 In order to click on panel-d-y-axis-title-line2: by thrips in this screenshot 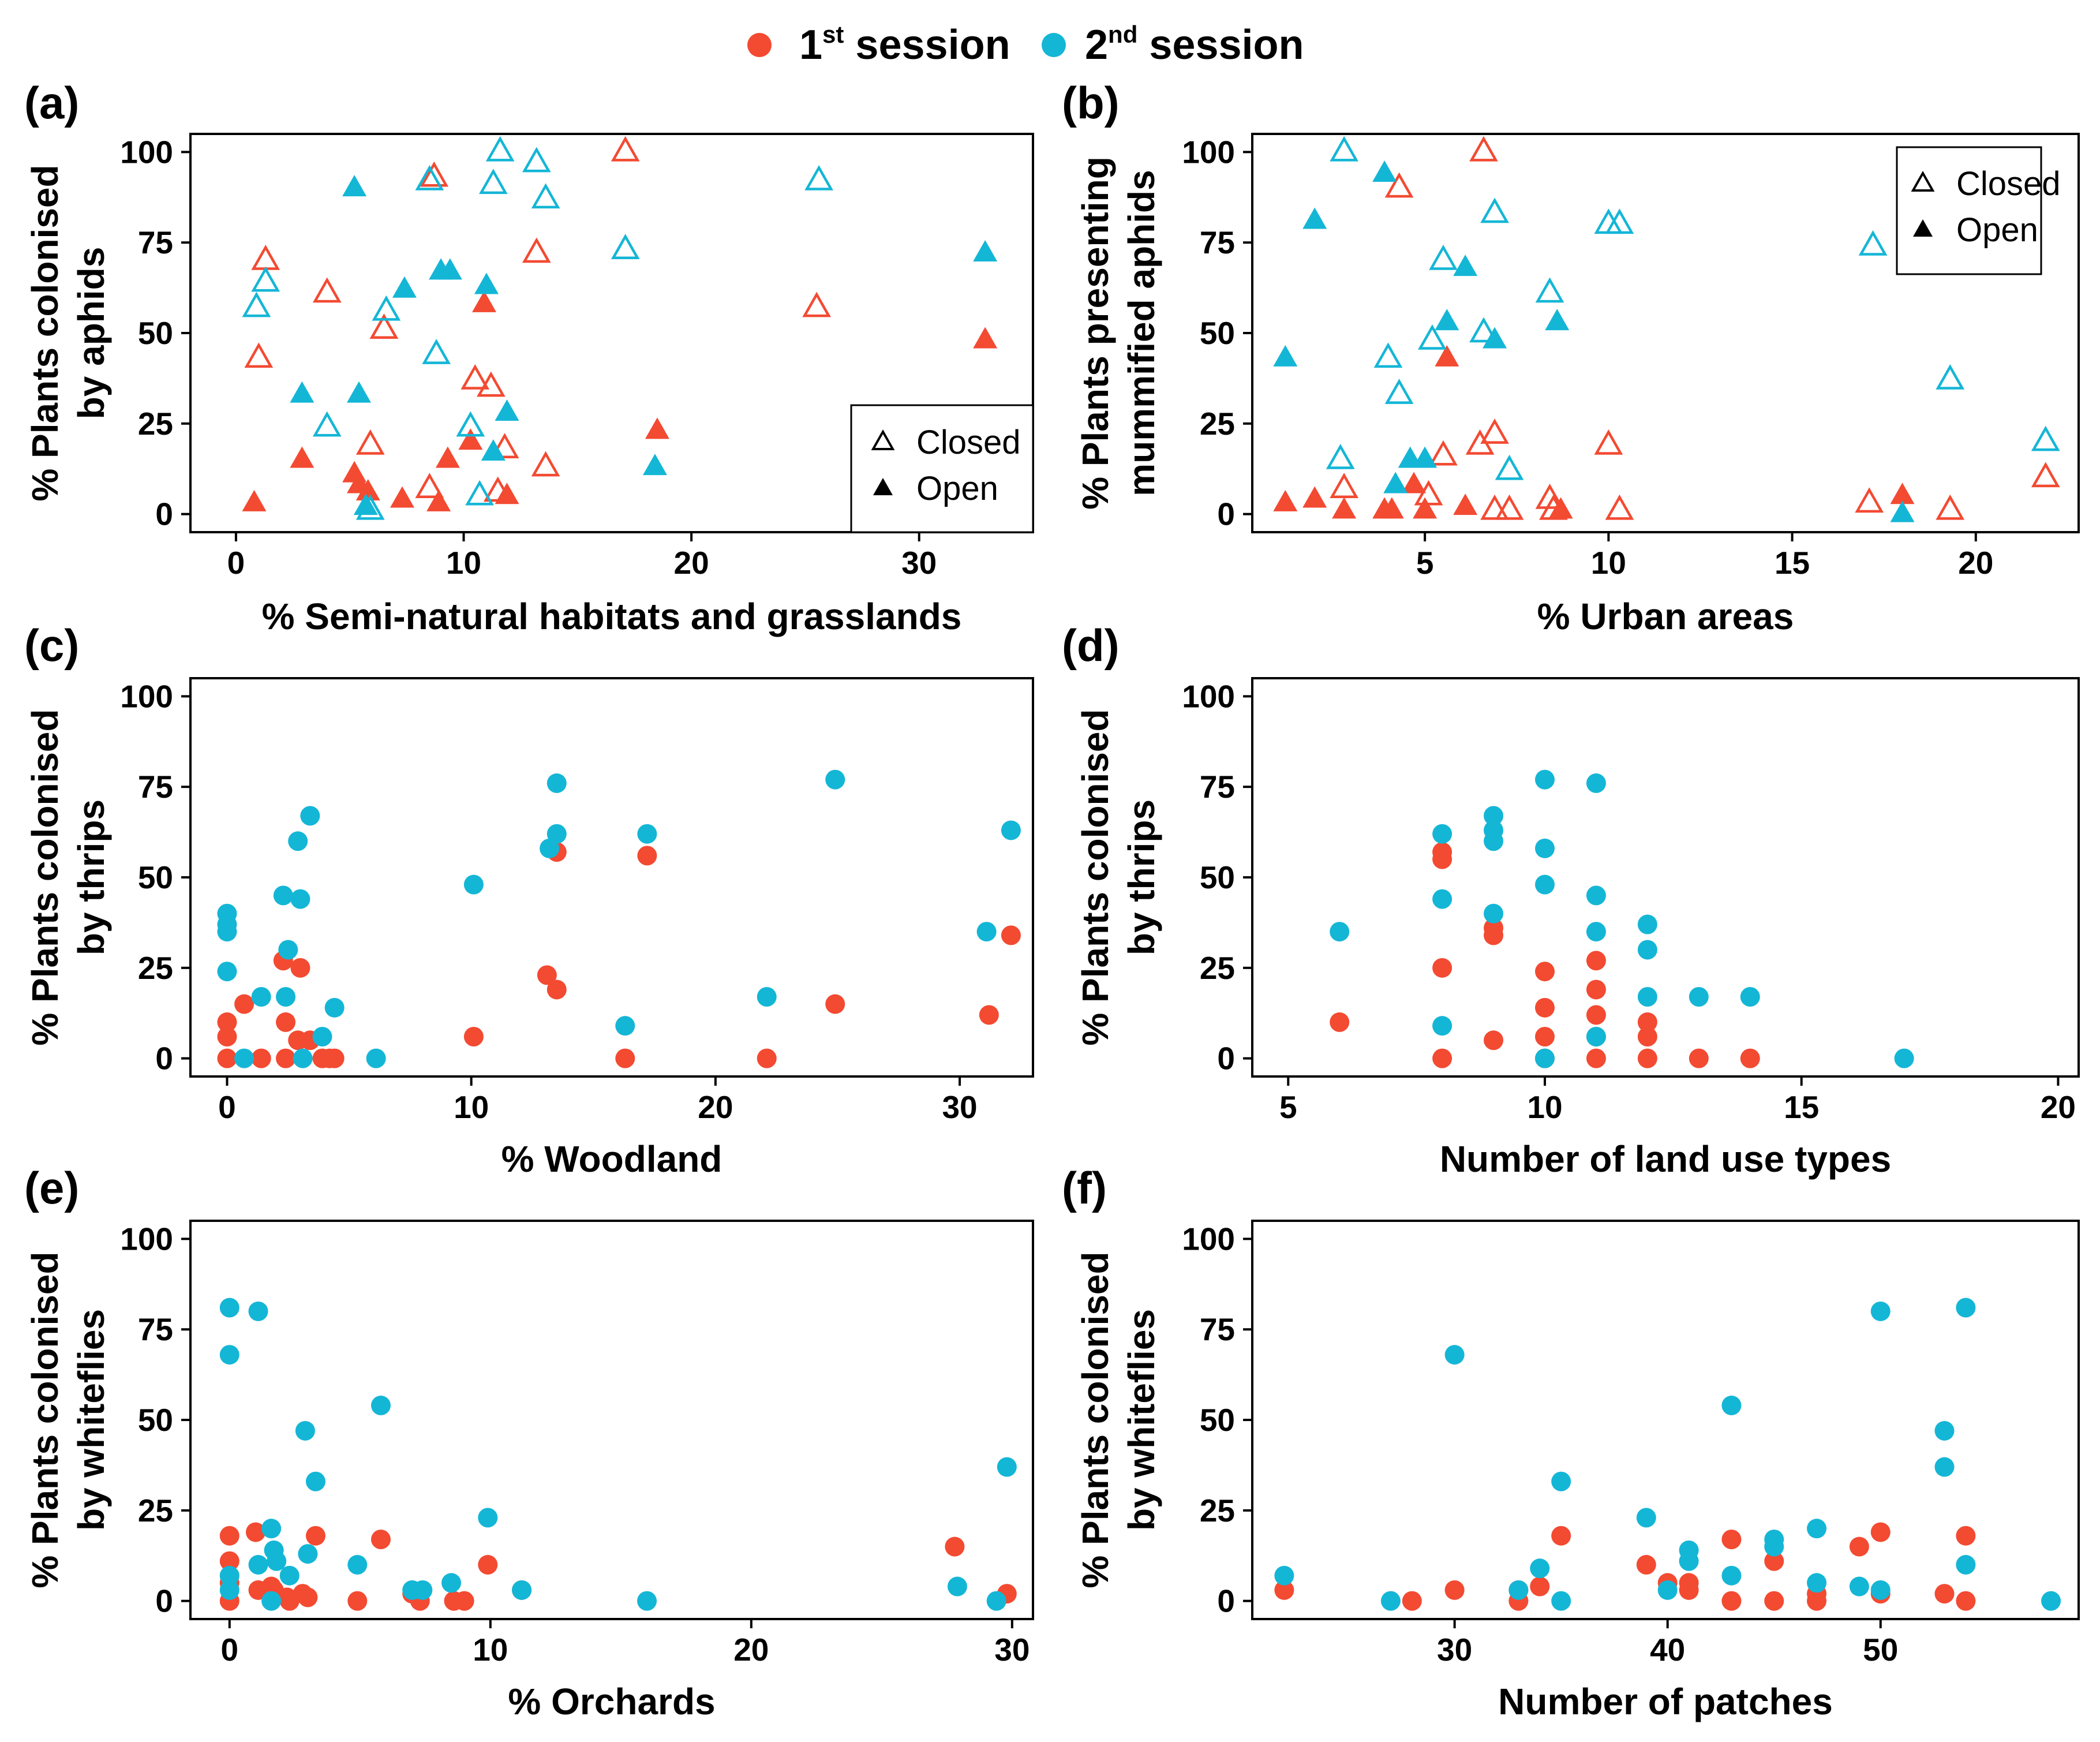, I will do `click(1141, 877)`.